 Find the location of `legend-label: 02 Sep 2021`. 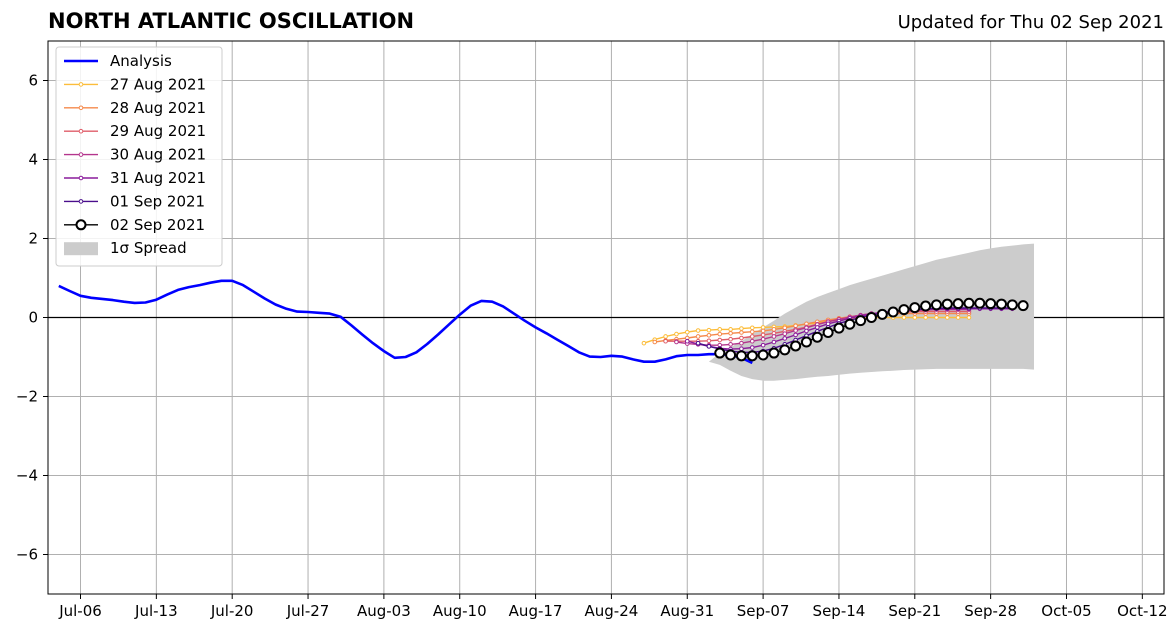

legend-label: 02 Sep 2021 is located at coordinates (157, 225).